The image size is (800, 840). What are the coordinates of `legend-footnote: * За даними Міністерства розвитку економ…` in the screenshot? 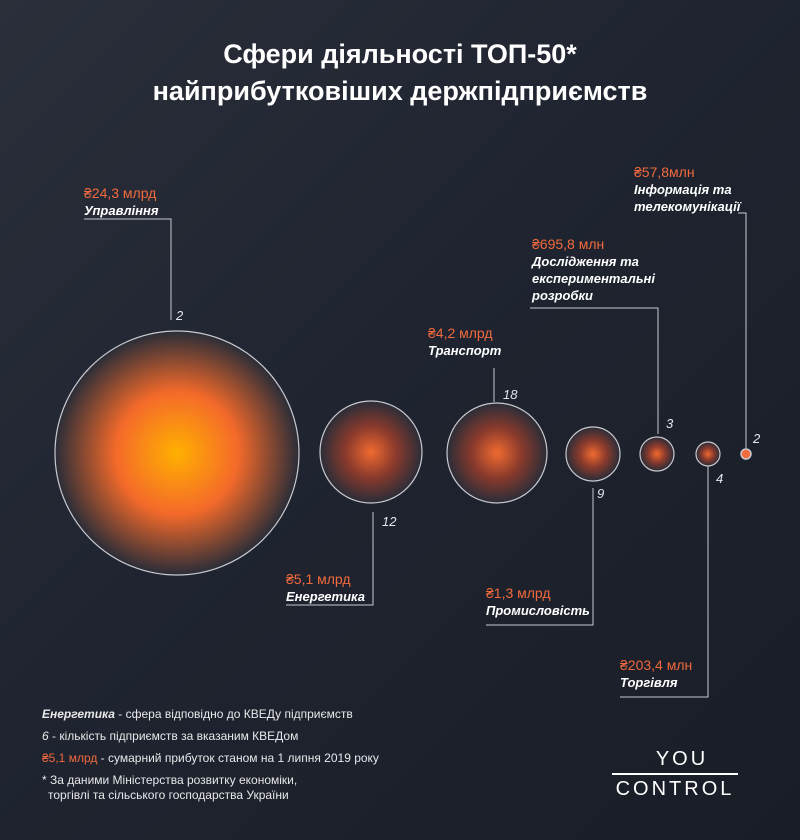 It's located at (210, 788).